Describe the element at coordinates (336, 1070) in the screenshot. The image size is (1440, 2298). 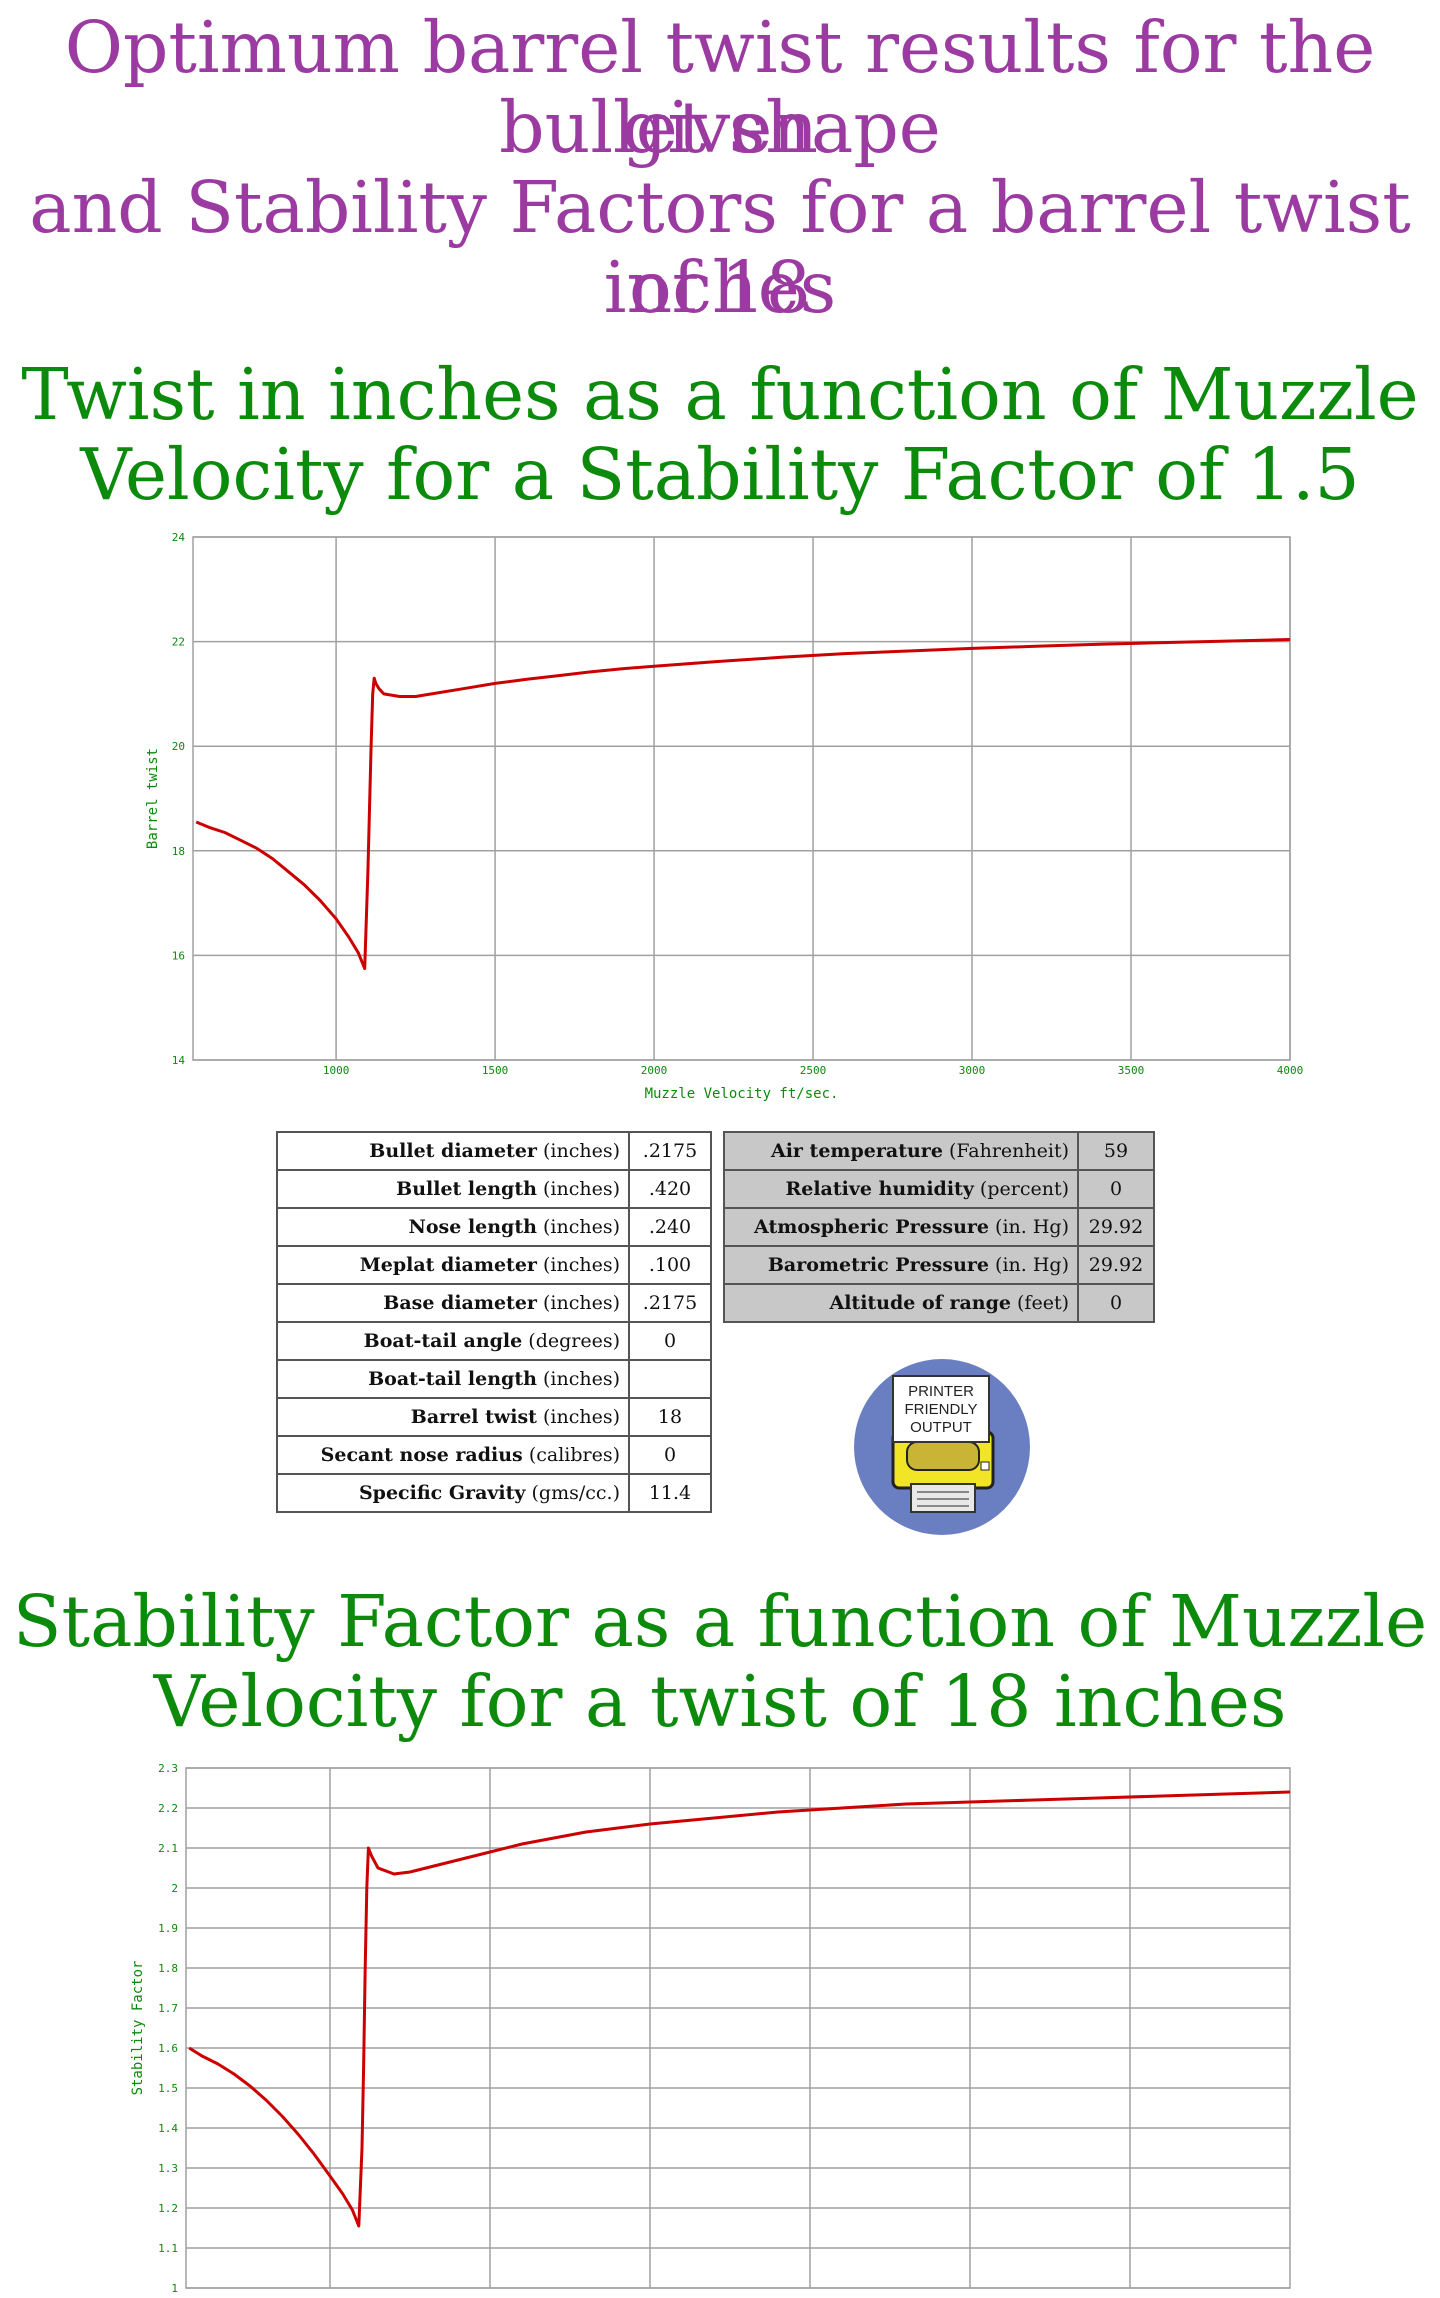
I see `x-tick-label: 1000` at that location.